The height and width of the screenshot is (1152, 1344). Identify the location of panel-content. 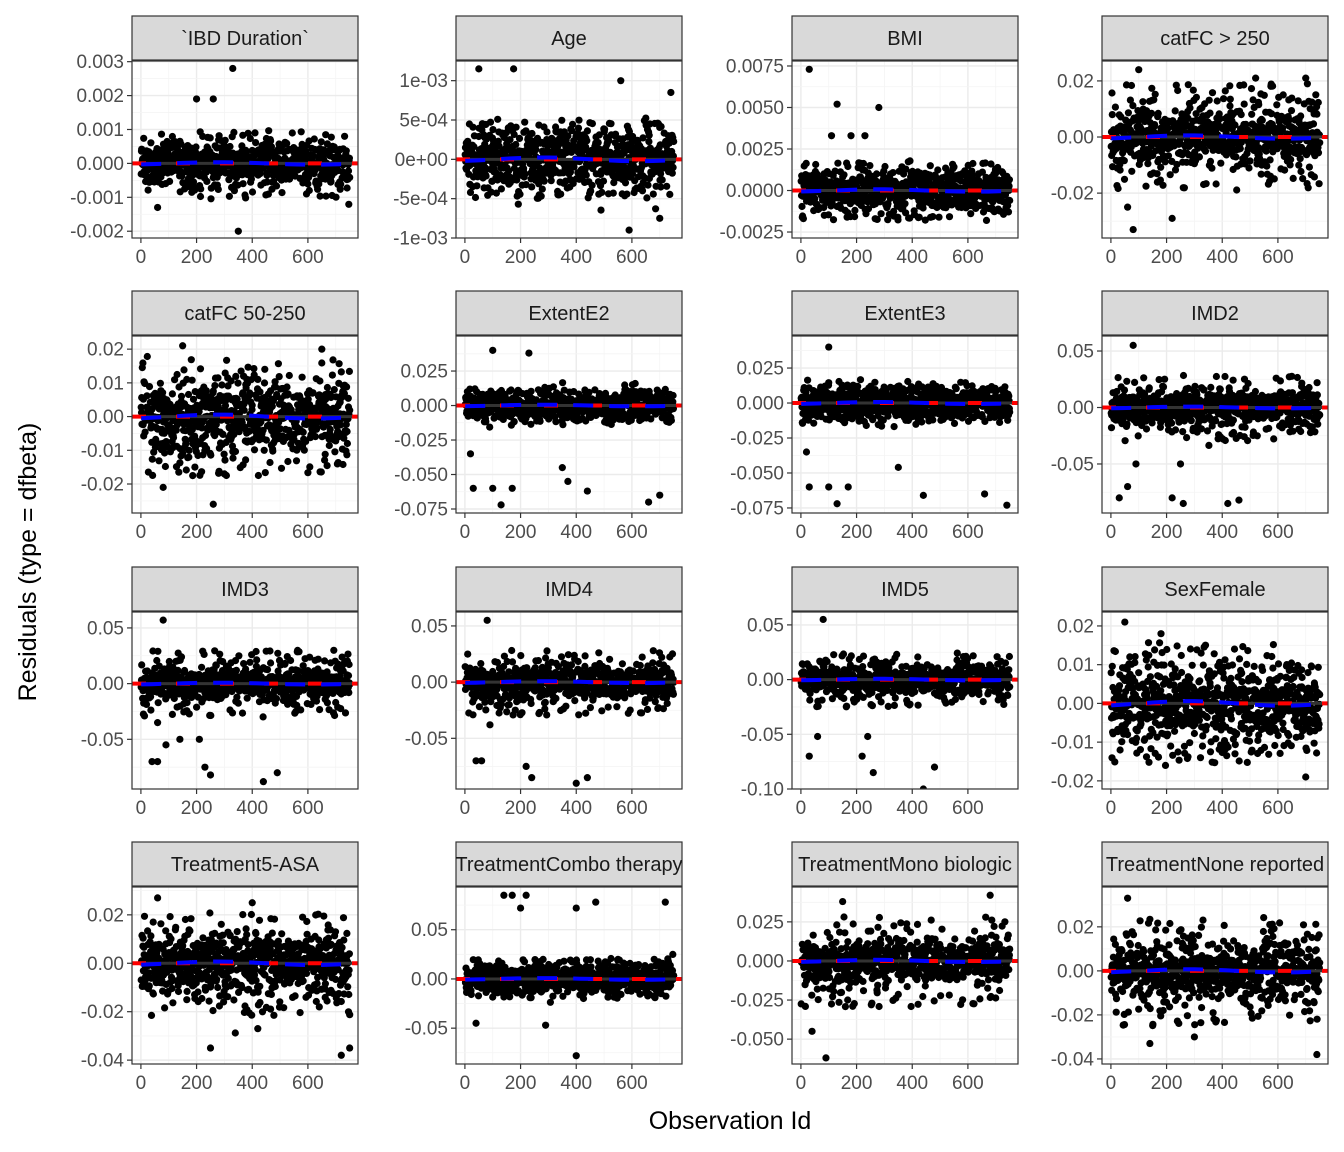
(569, 424).